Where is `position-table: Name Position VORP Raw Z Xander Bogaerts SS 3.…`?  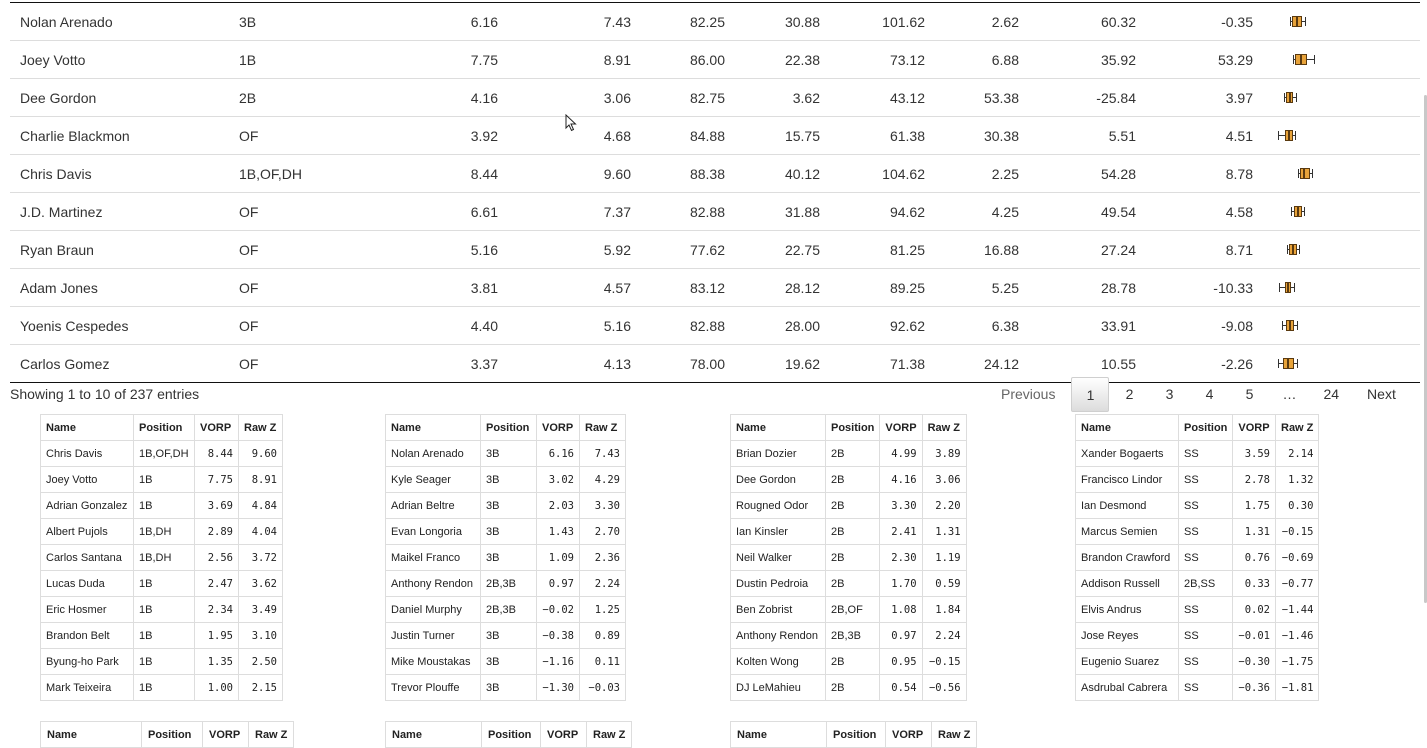 position-table: Name Position VORP Raw Z Xander Bogaerts SS 3.… is located at coordinates (1197, 557).